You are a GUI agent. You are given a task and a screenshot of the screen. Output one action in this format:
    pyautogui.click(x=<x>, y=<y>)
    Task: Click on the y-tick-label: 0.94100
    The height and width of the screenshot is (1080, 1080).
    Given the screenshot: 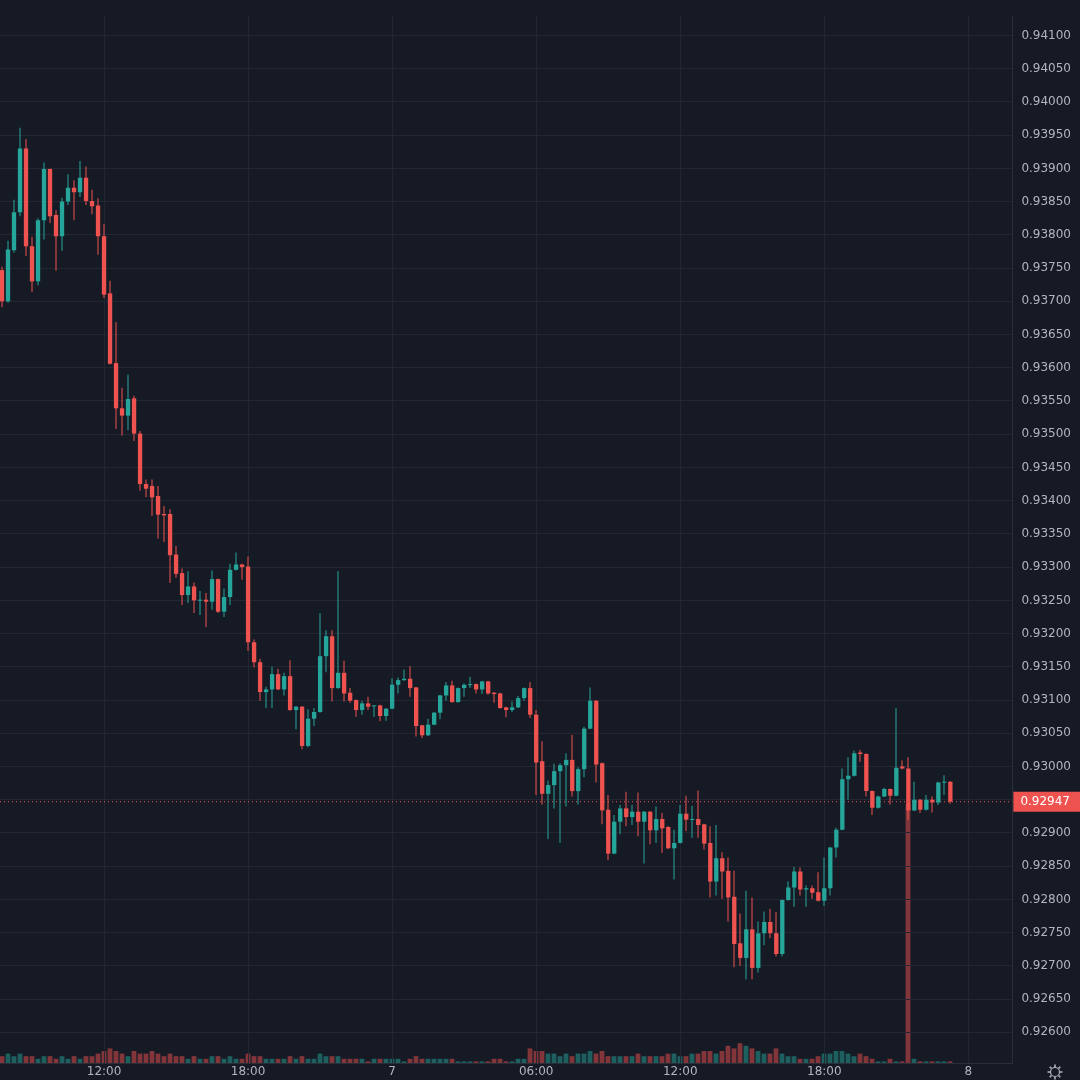 What is the action you would take?
    pyautogui.click(x=1046, y=34)
    